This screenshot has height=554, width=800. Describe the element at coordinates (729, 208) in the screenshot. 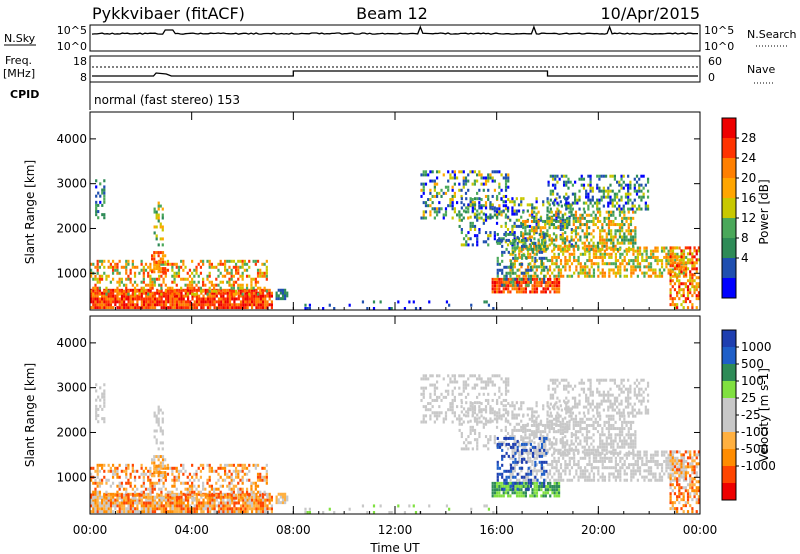

I see `colorbar-frame` at that location.